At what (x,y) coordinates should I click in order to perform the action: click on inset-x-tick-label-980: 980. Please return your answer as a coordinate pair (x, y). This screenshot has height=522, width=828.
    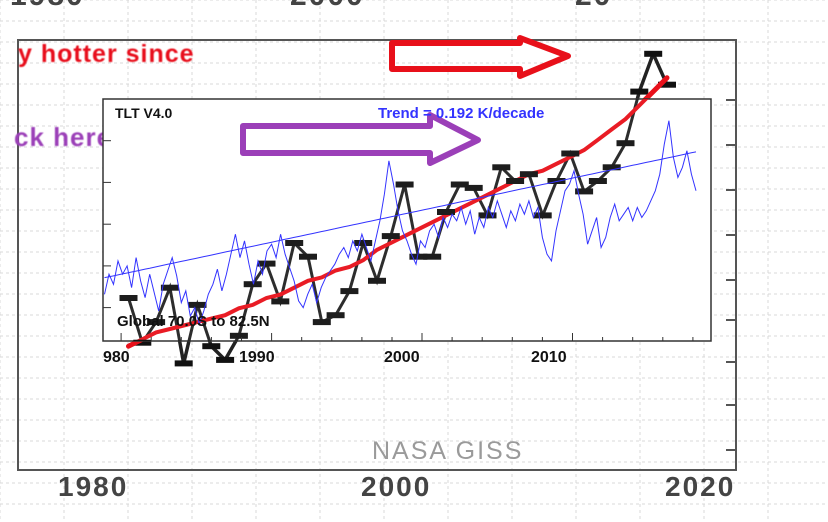
    Looking at the image, I should click on (116, 357).